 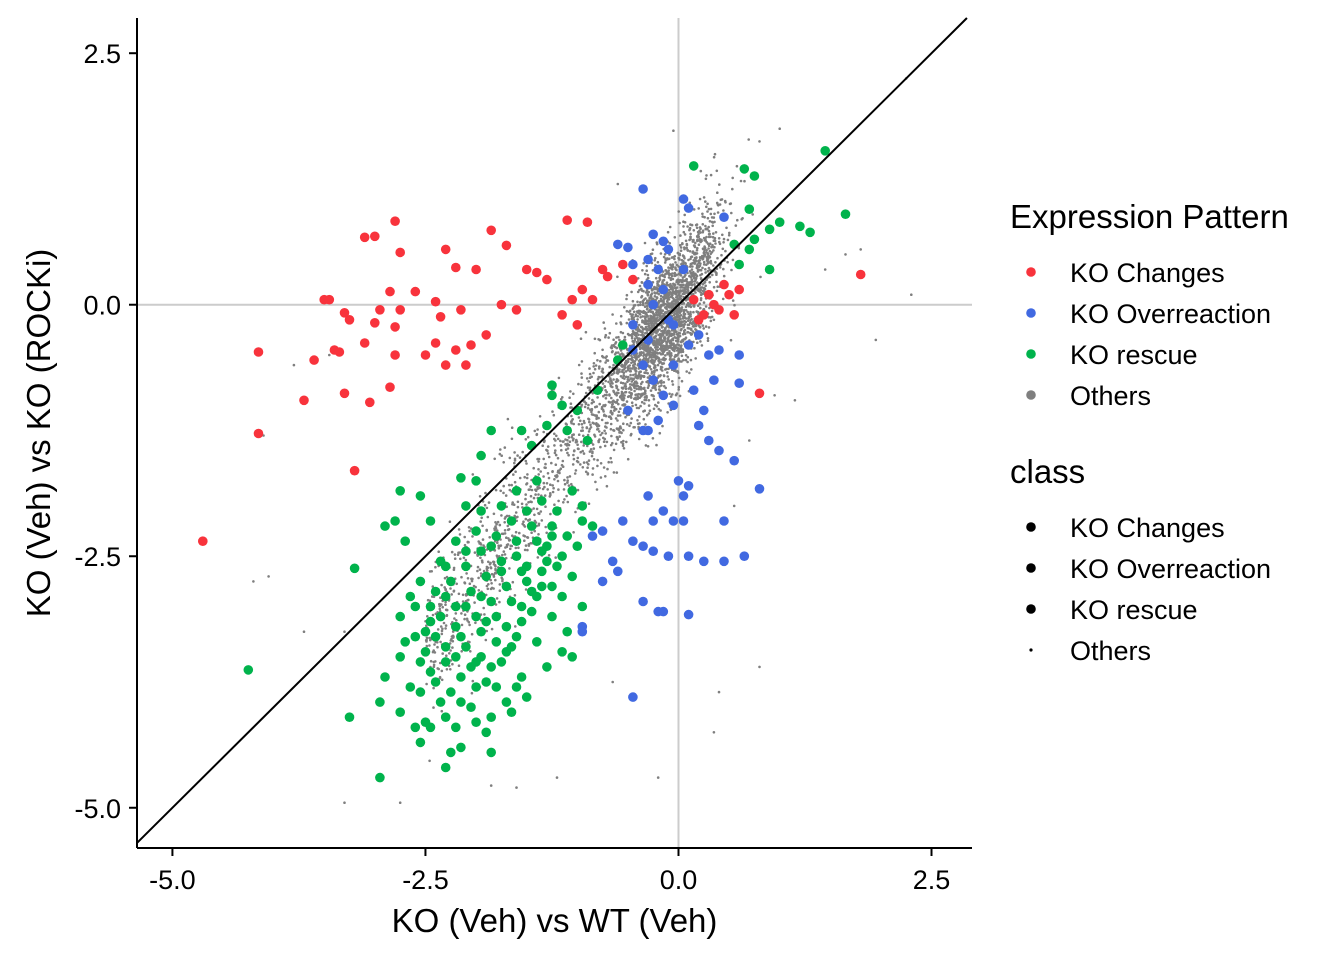 What do you see at coordinates (102, 306) in the screenshot?
I see `y-tick-label: 0.0` at bounding box center [102, 306].